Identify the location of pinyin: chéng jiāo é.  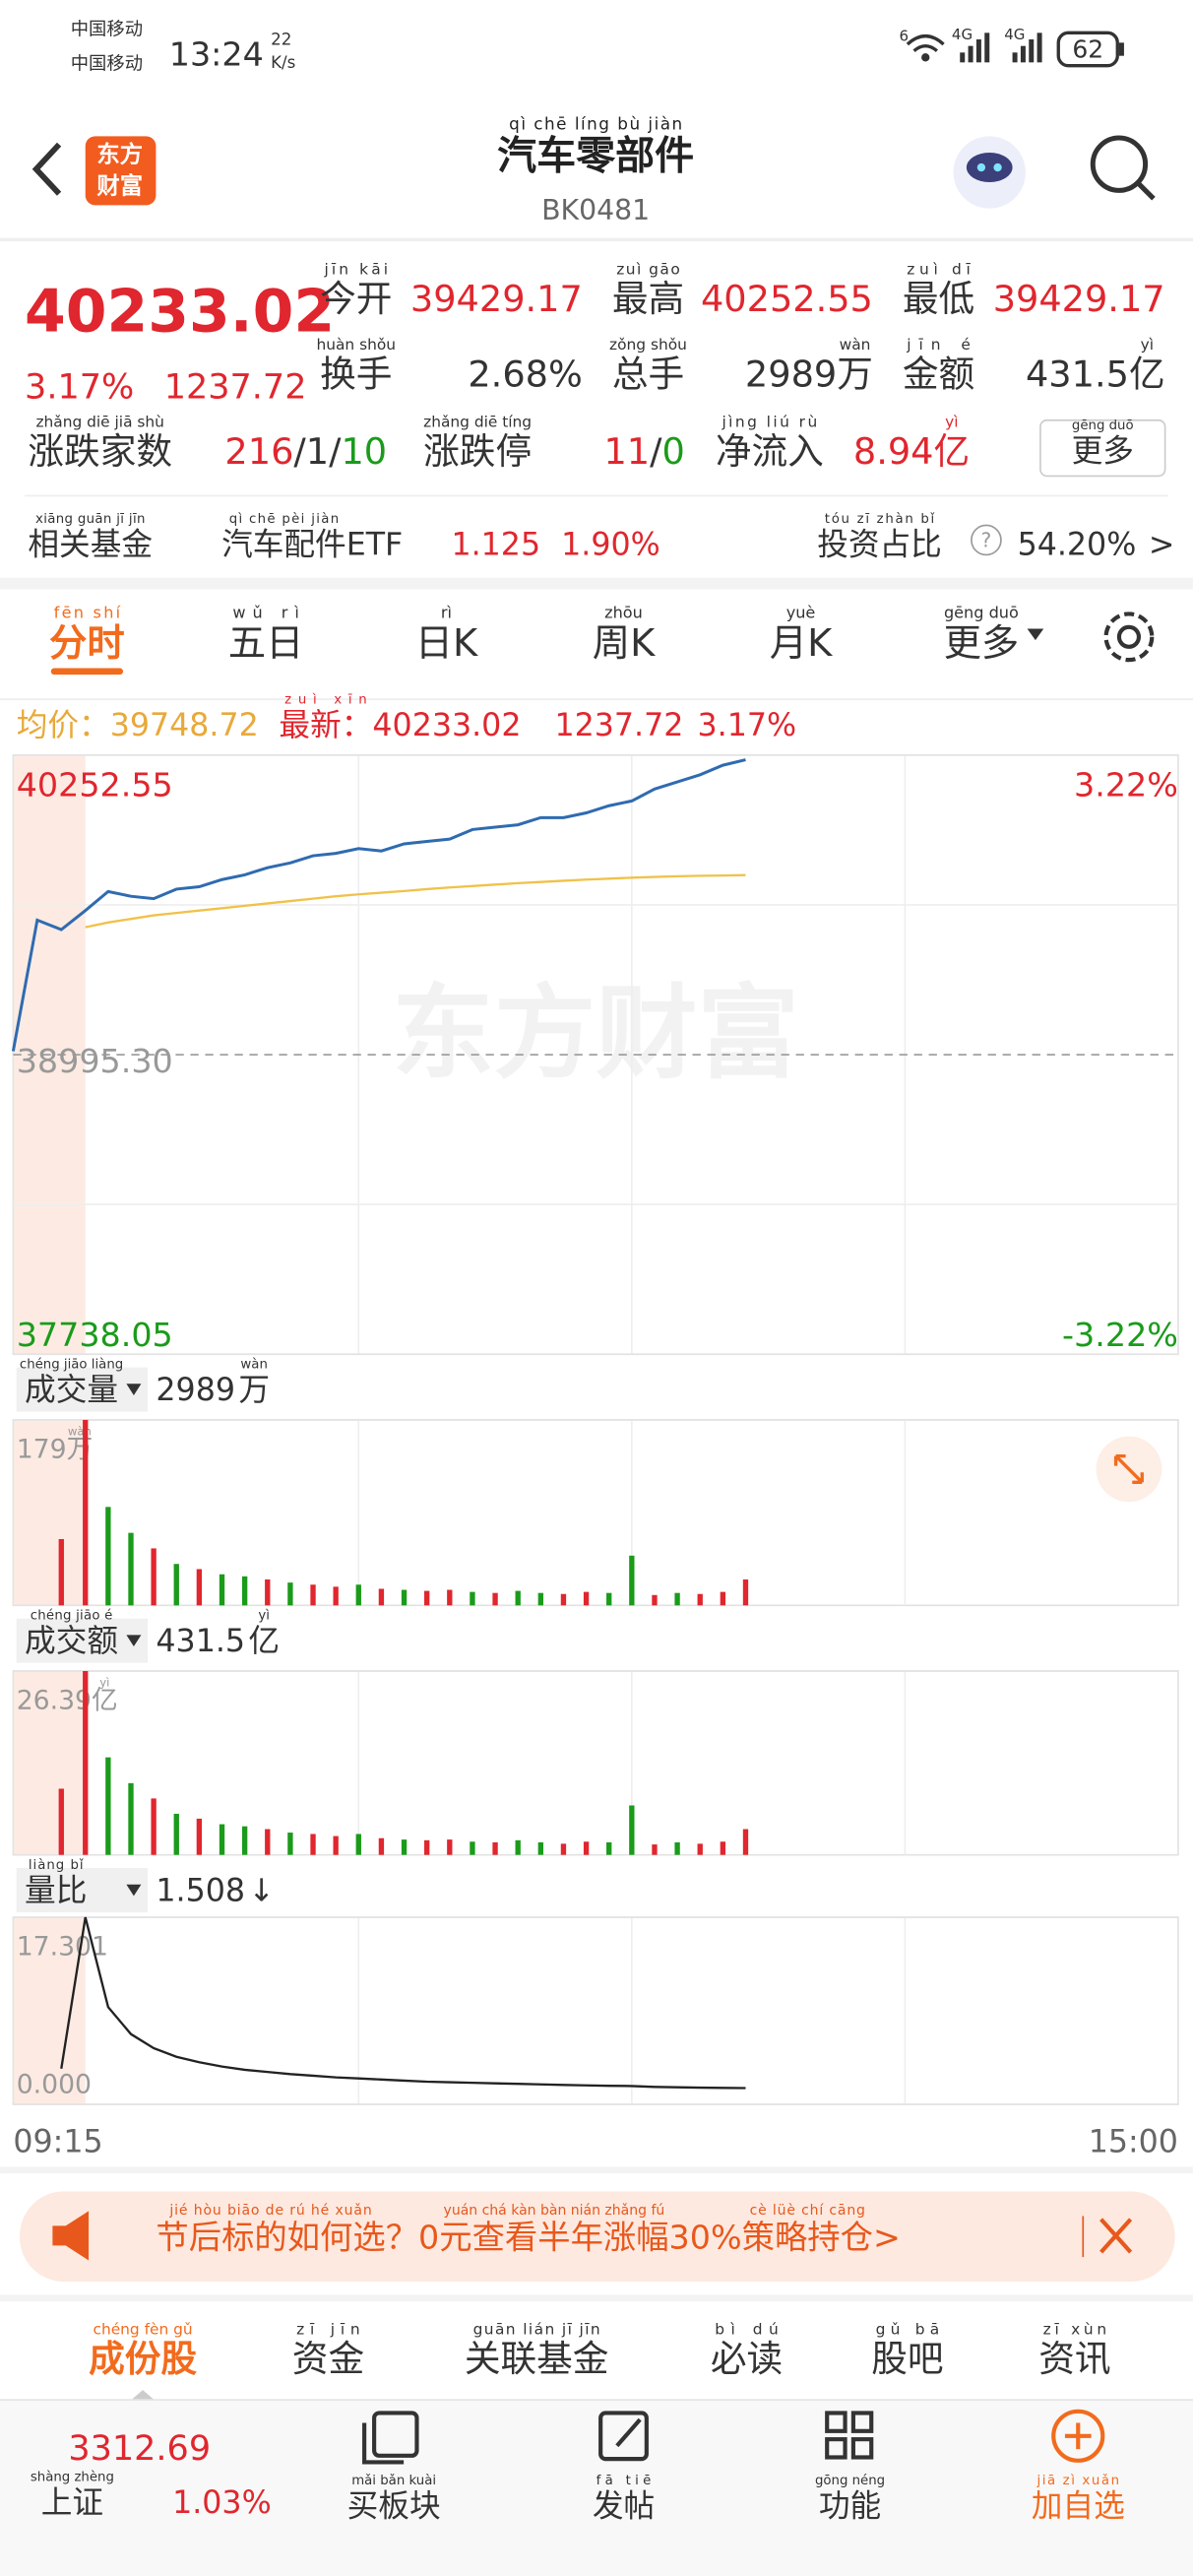
(72, 1616).